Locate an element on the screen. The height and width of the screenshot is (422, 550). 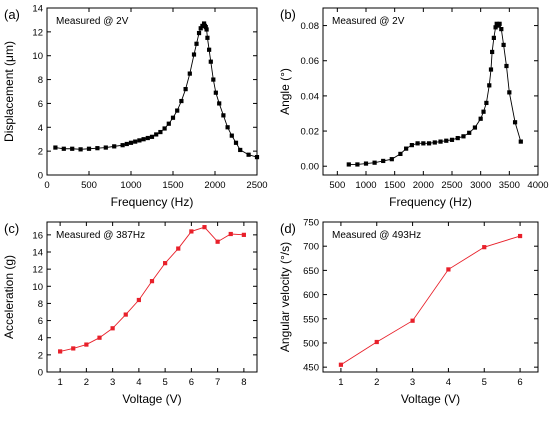
y-tick-label: 16 is located at coordinates (37, 235).